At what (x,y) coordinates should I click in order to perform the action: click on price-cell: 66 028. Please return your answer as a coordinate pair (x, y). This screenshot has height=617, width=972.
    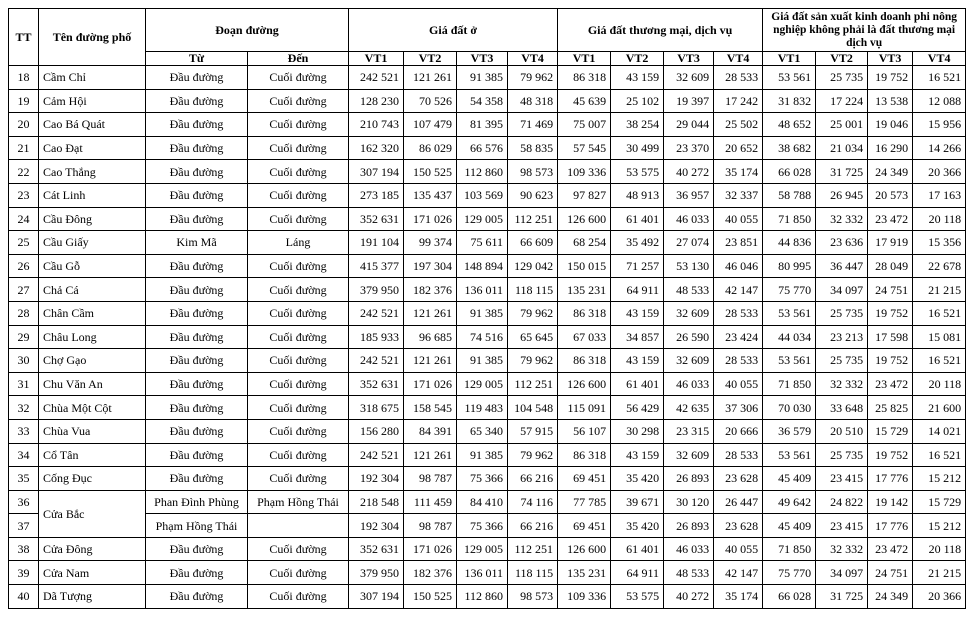
    Looking at the image, I should click on (789, 596).